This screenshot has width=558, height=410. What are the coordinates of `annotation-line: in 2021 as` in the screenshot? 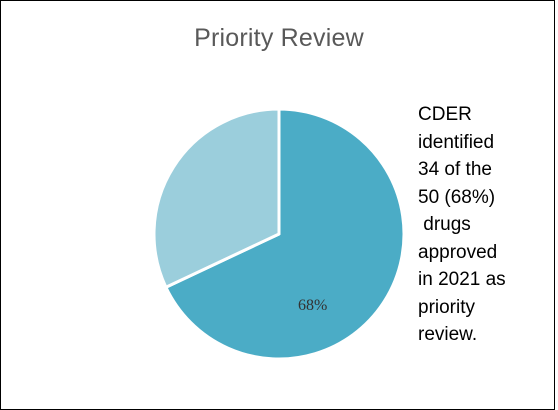 It's located at (462, 279).